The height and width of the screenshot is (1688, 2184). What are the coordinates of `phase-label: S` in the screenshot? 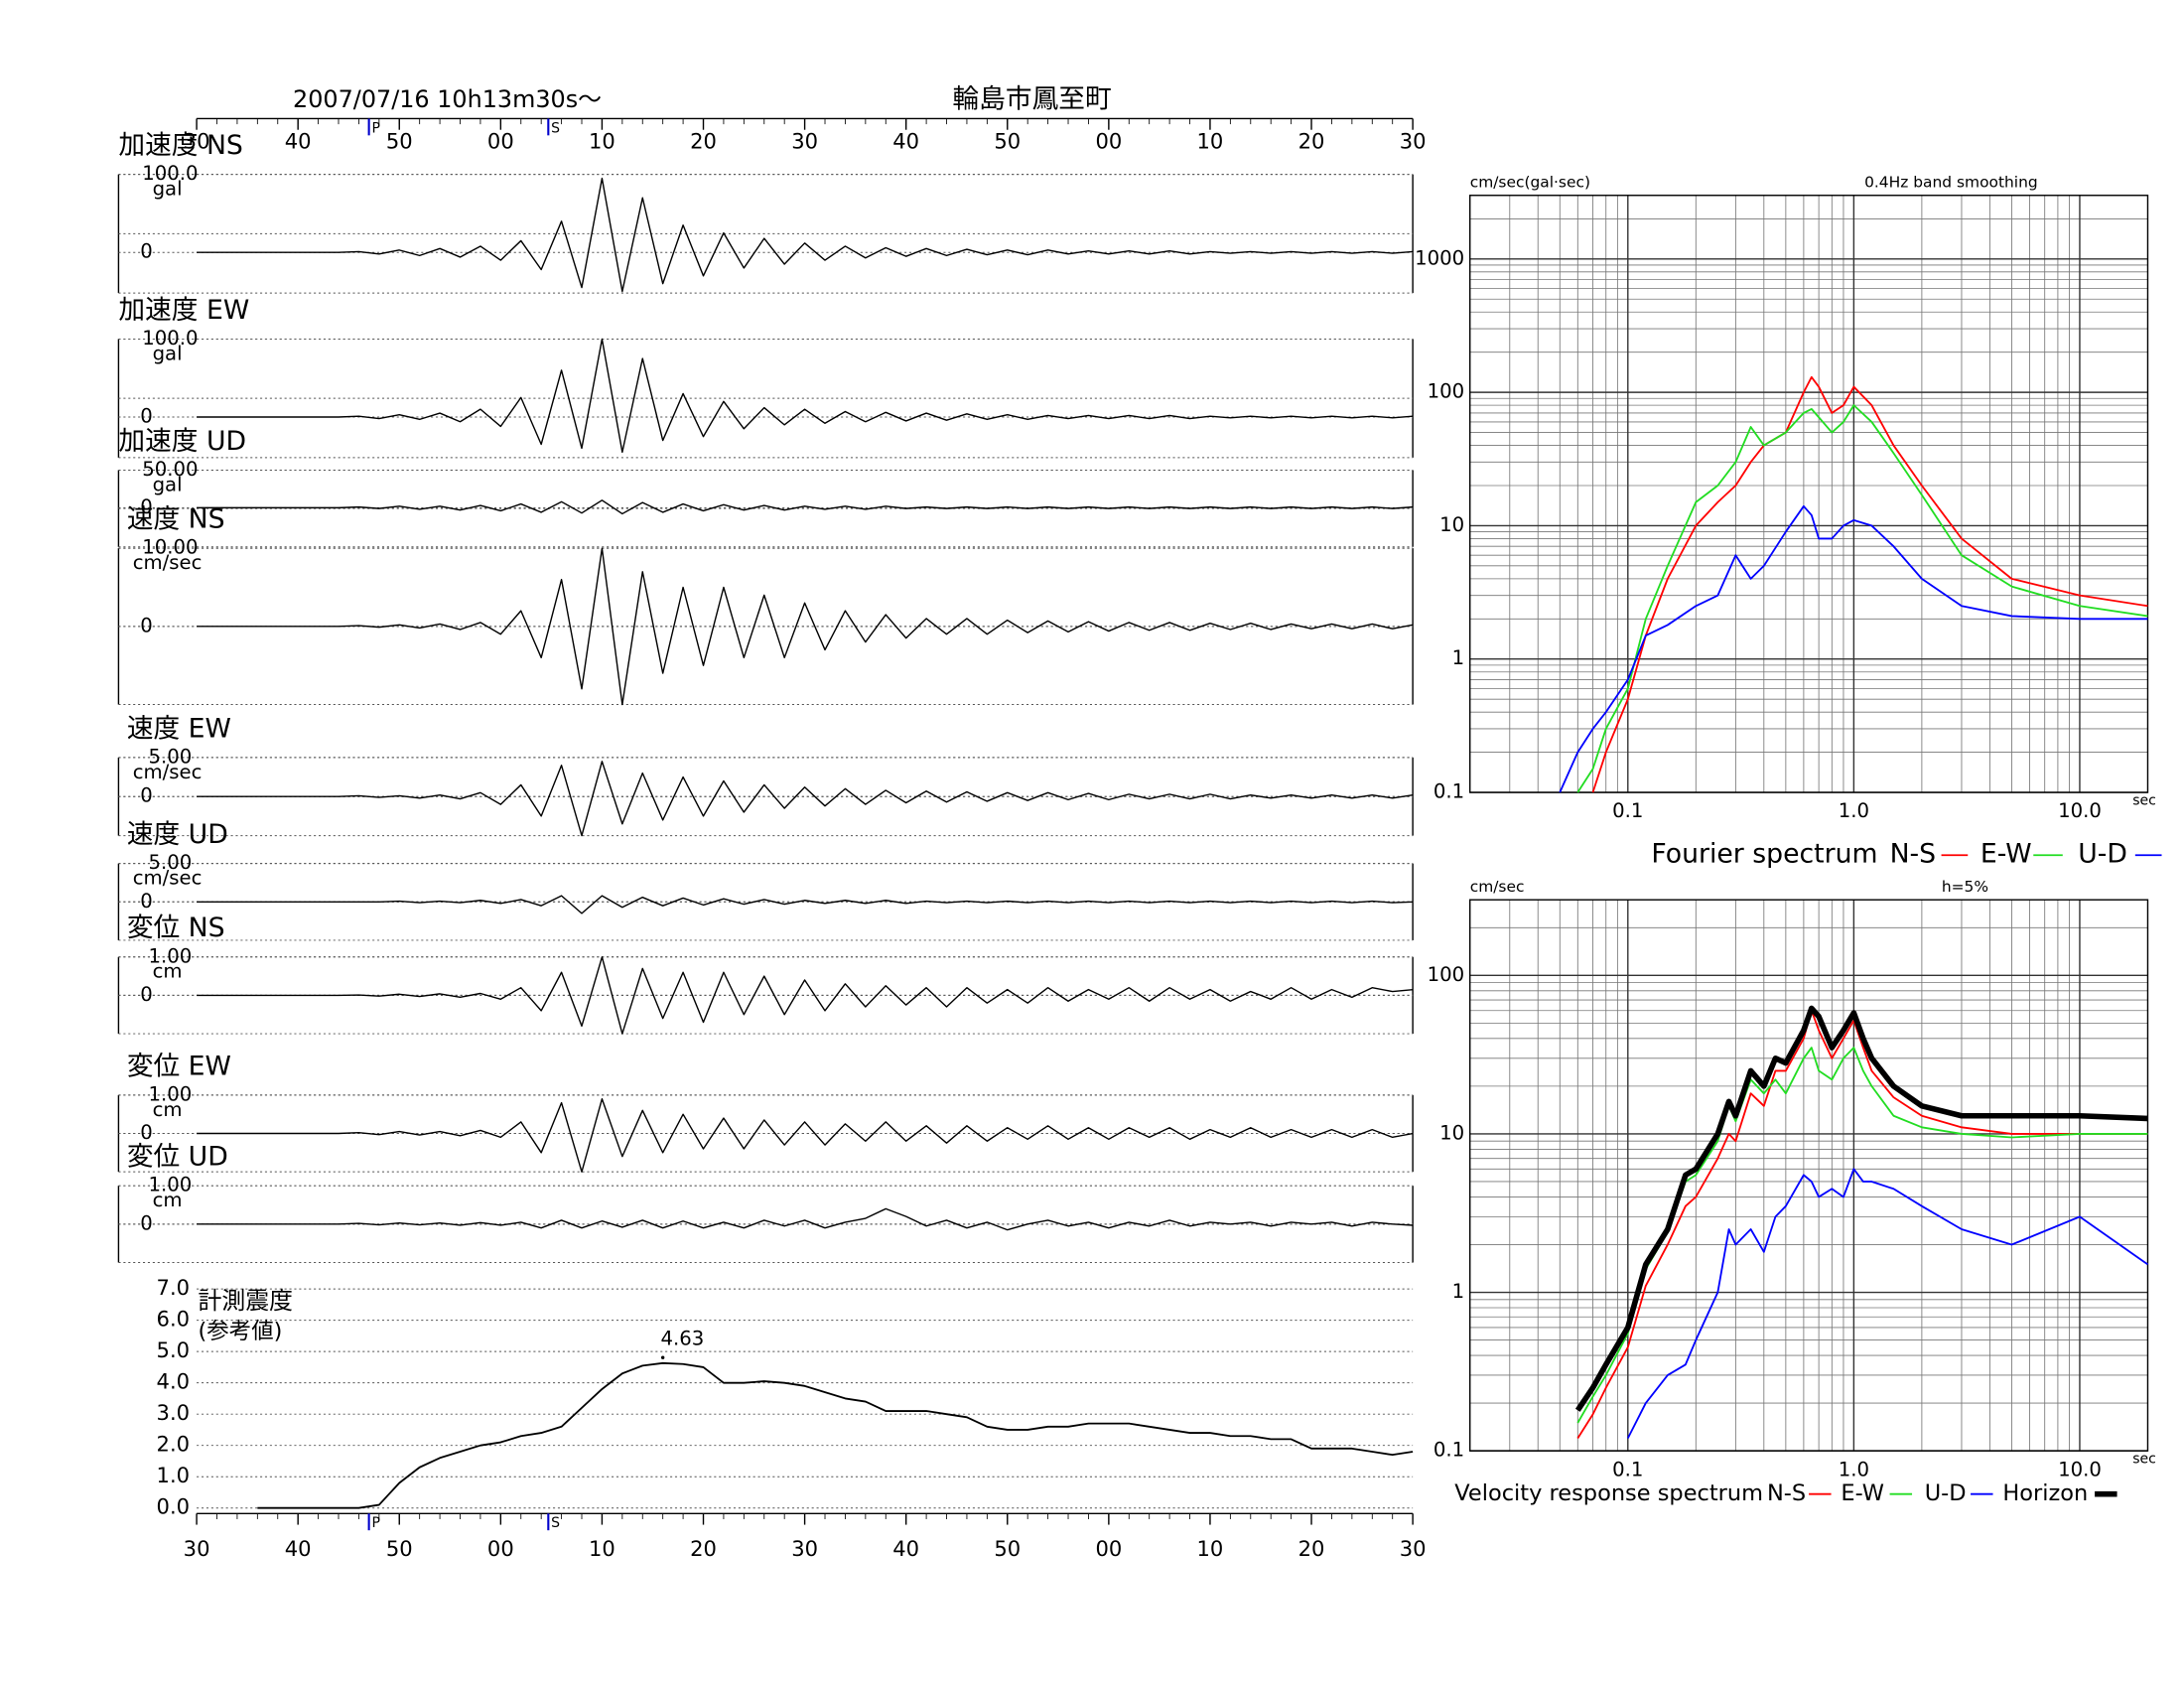 It's located at (555, 1523).